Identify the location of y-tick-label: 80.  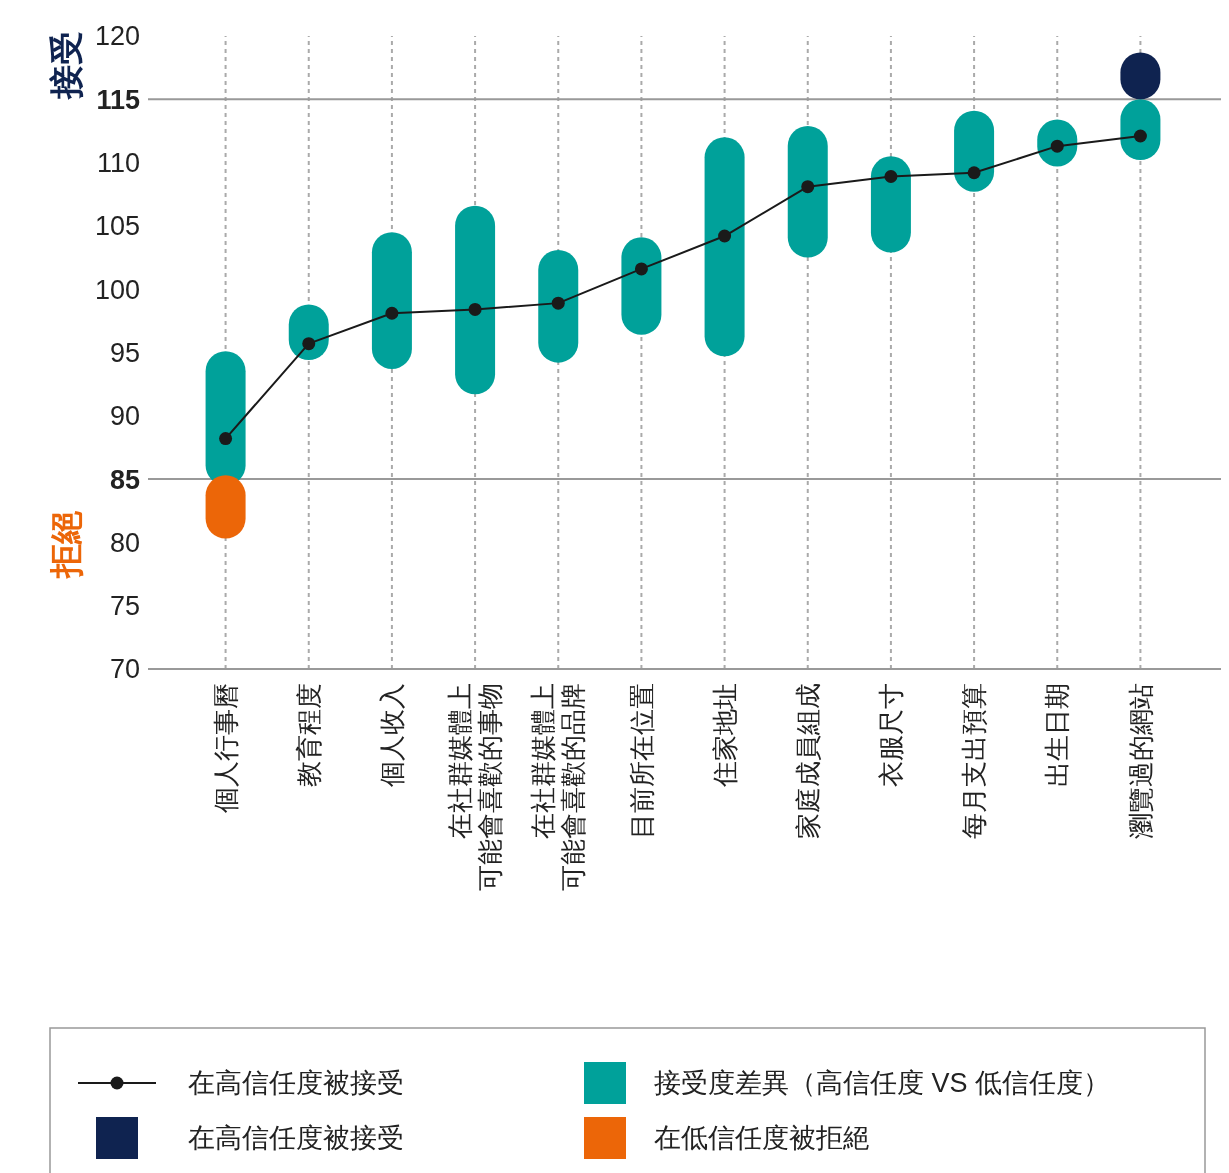
(124, 542).